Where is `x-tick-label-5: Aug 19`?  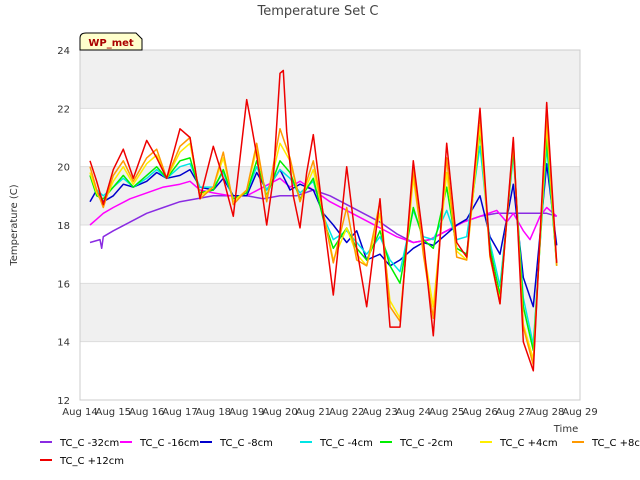
x-tick-label-5: Aug 19 is located at coordinates (246, 412).